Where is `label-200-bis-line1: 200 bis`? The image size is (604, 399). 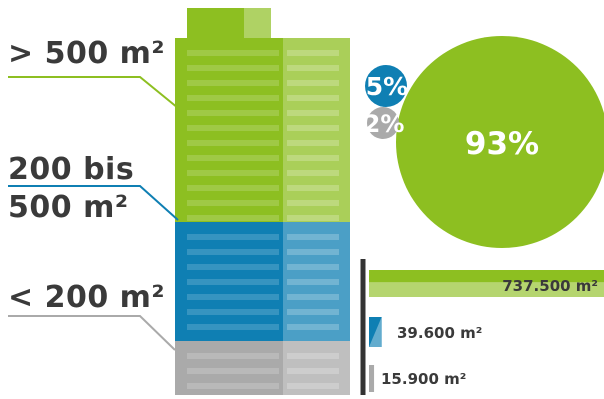
label-200-bis-line1: 200 bis is located at coordinates (71, 169).